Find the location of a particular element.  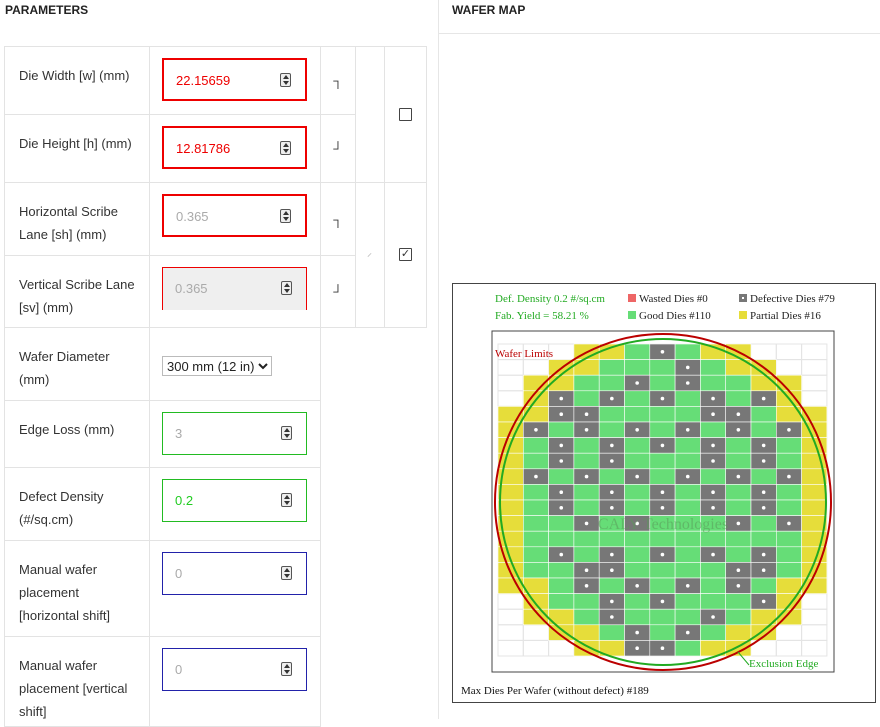

h-scribe-input: 0.365 is located at coordinates (234, 215).